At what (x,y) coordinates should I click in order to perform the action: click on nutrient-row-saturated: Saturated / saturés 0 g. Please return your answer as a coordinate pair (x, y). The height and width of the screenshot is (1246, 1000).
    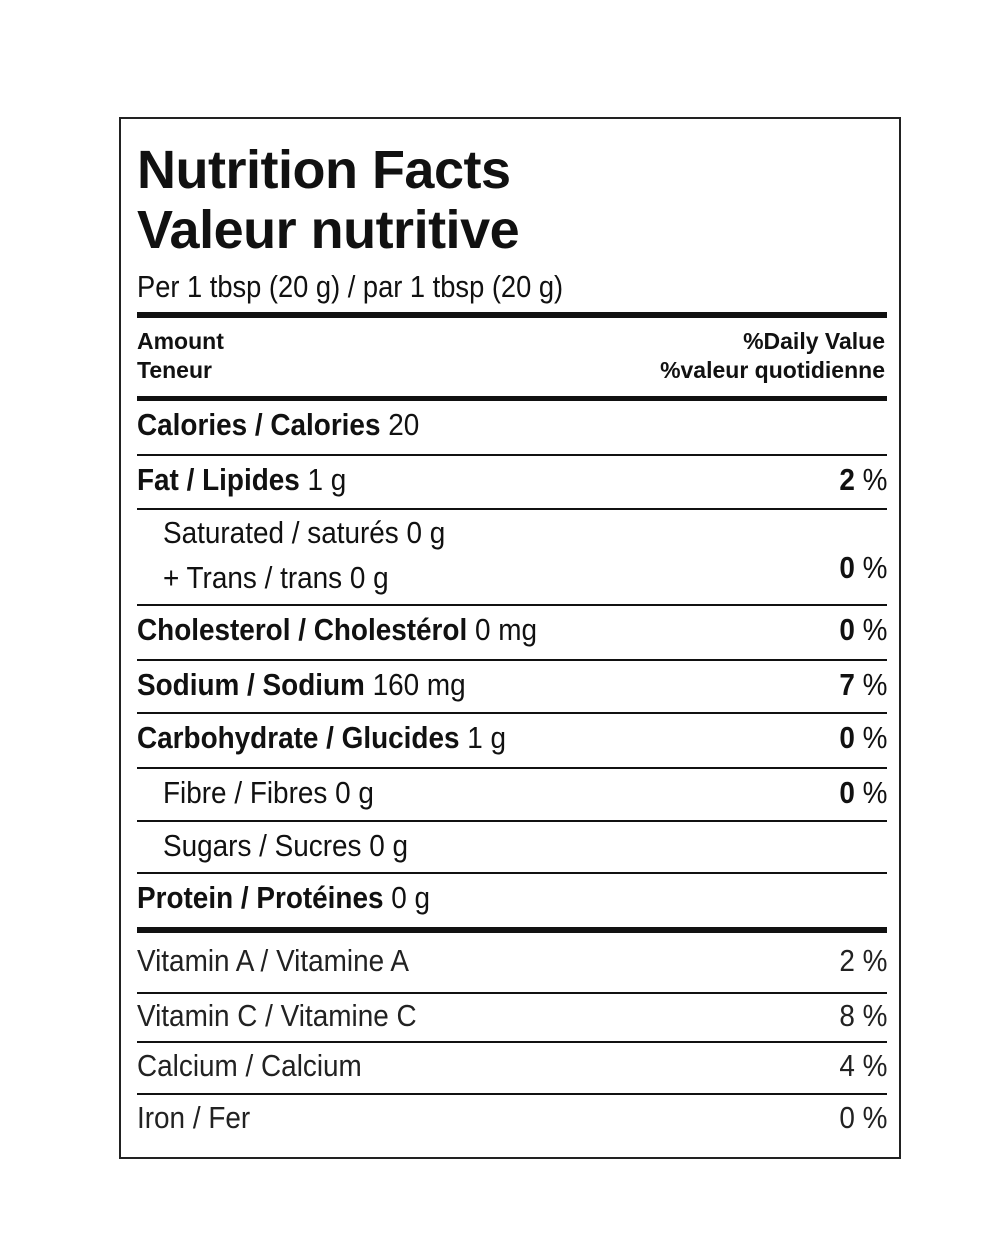
    Looking at the image, I should click on (512, 535).